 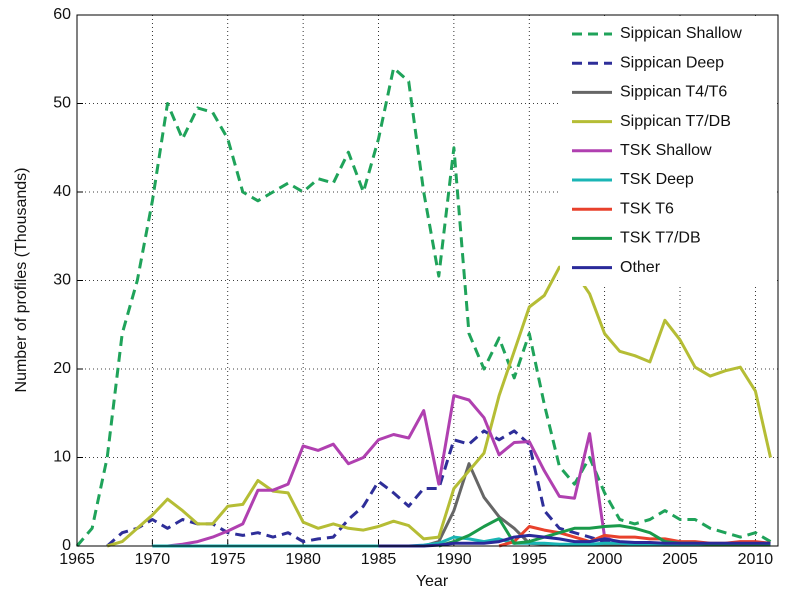 What do you see at coordinates (432, 581) in the screenshot?
I see `x-axis-label: Year` at bounding box center [432, 581].